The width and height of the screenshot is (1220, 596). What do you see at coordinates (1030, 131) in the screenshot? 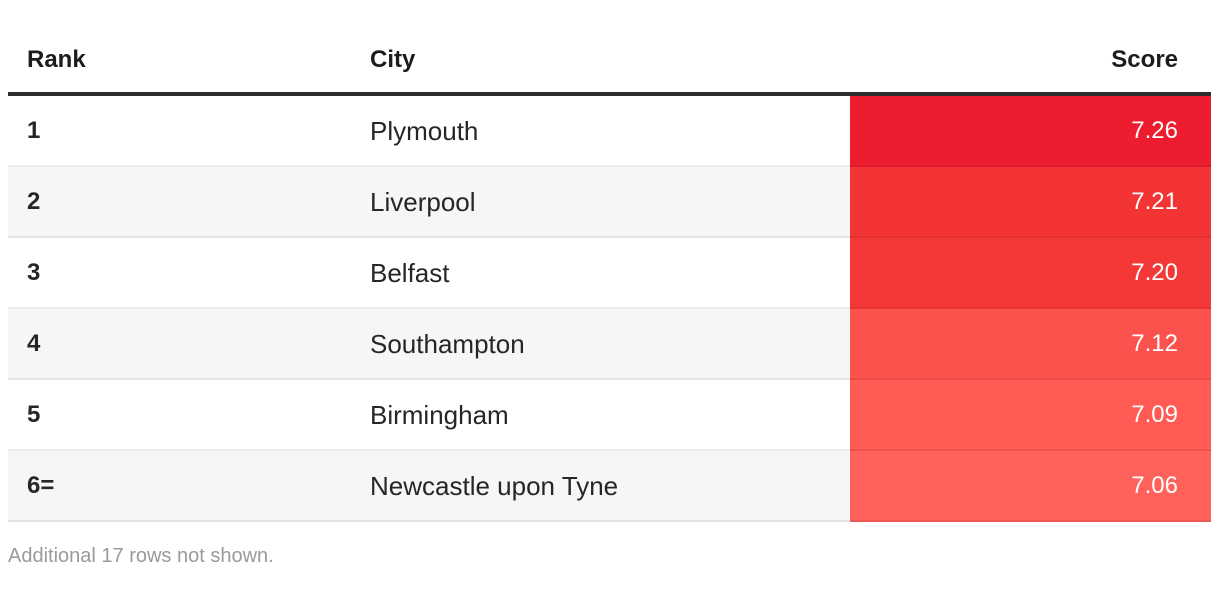
I see `score-cell: 7.26` at bounding box center [1030, 131].